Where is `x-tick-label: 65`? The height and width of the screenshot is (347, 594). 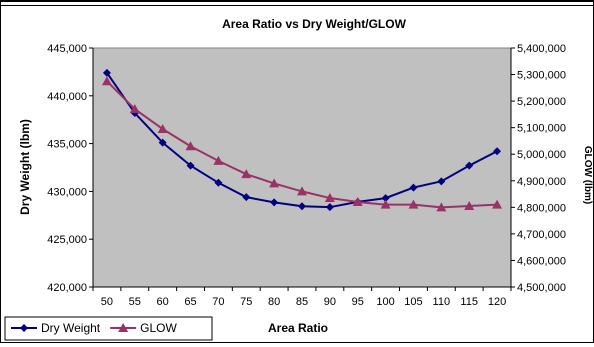
x-tick-label: 65 is located at coordinates (190, 302).